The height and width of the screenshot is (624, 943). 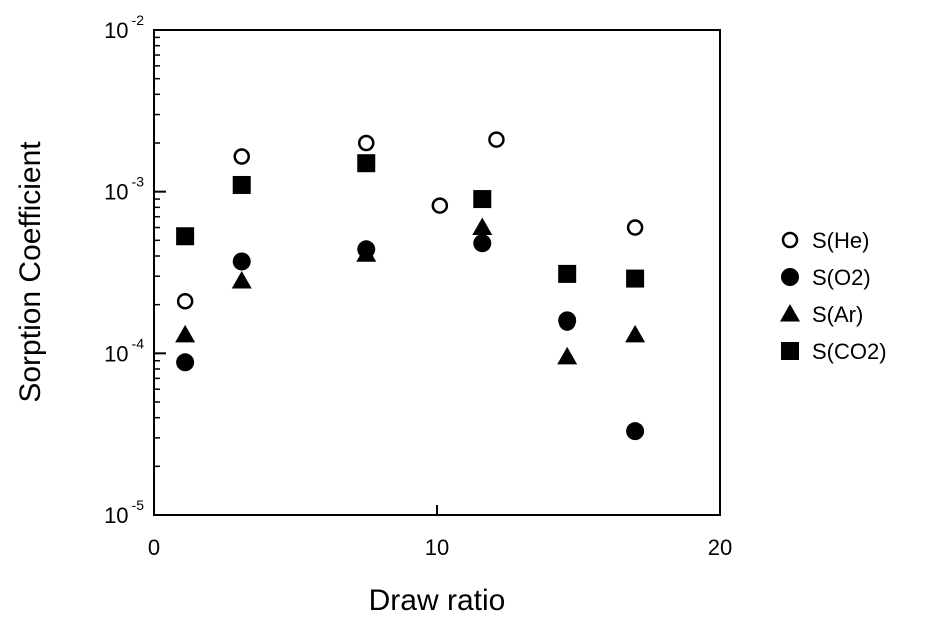 I want to click on legend-label: S(He), so click(x=840, y=240).